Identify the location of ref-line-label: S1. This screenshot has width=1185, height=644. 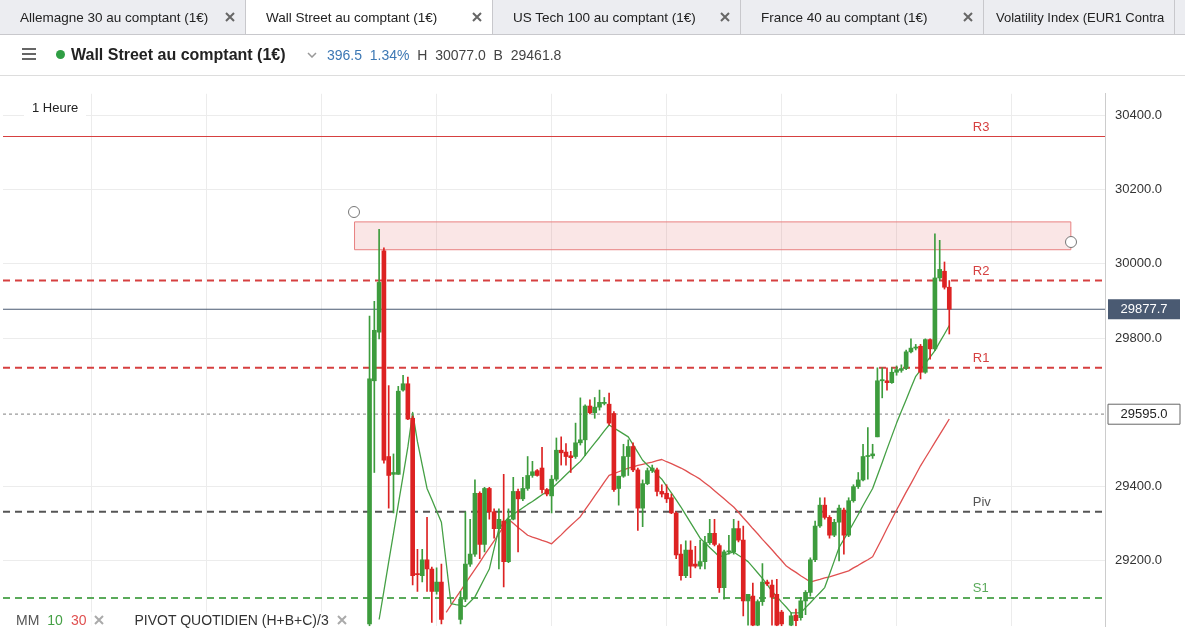
(980, 588).